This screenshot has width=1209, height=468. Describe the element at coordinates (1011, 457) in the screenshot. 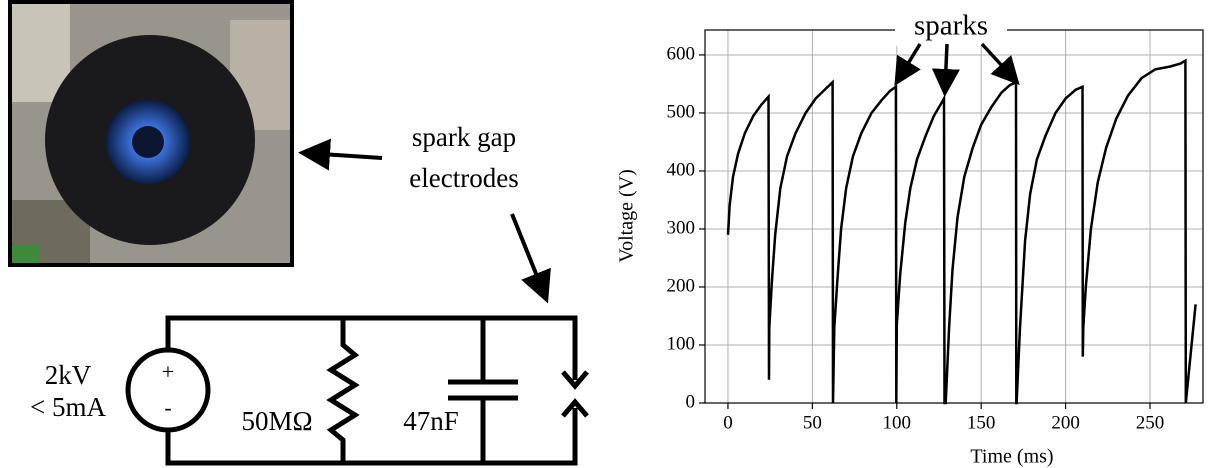

I see `x-axis-label: Time (ms)` at that location.